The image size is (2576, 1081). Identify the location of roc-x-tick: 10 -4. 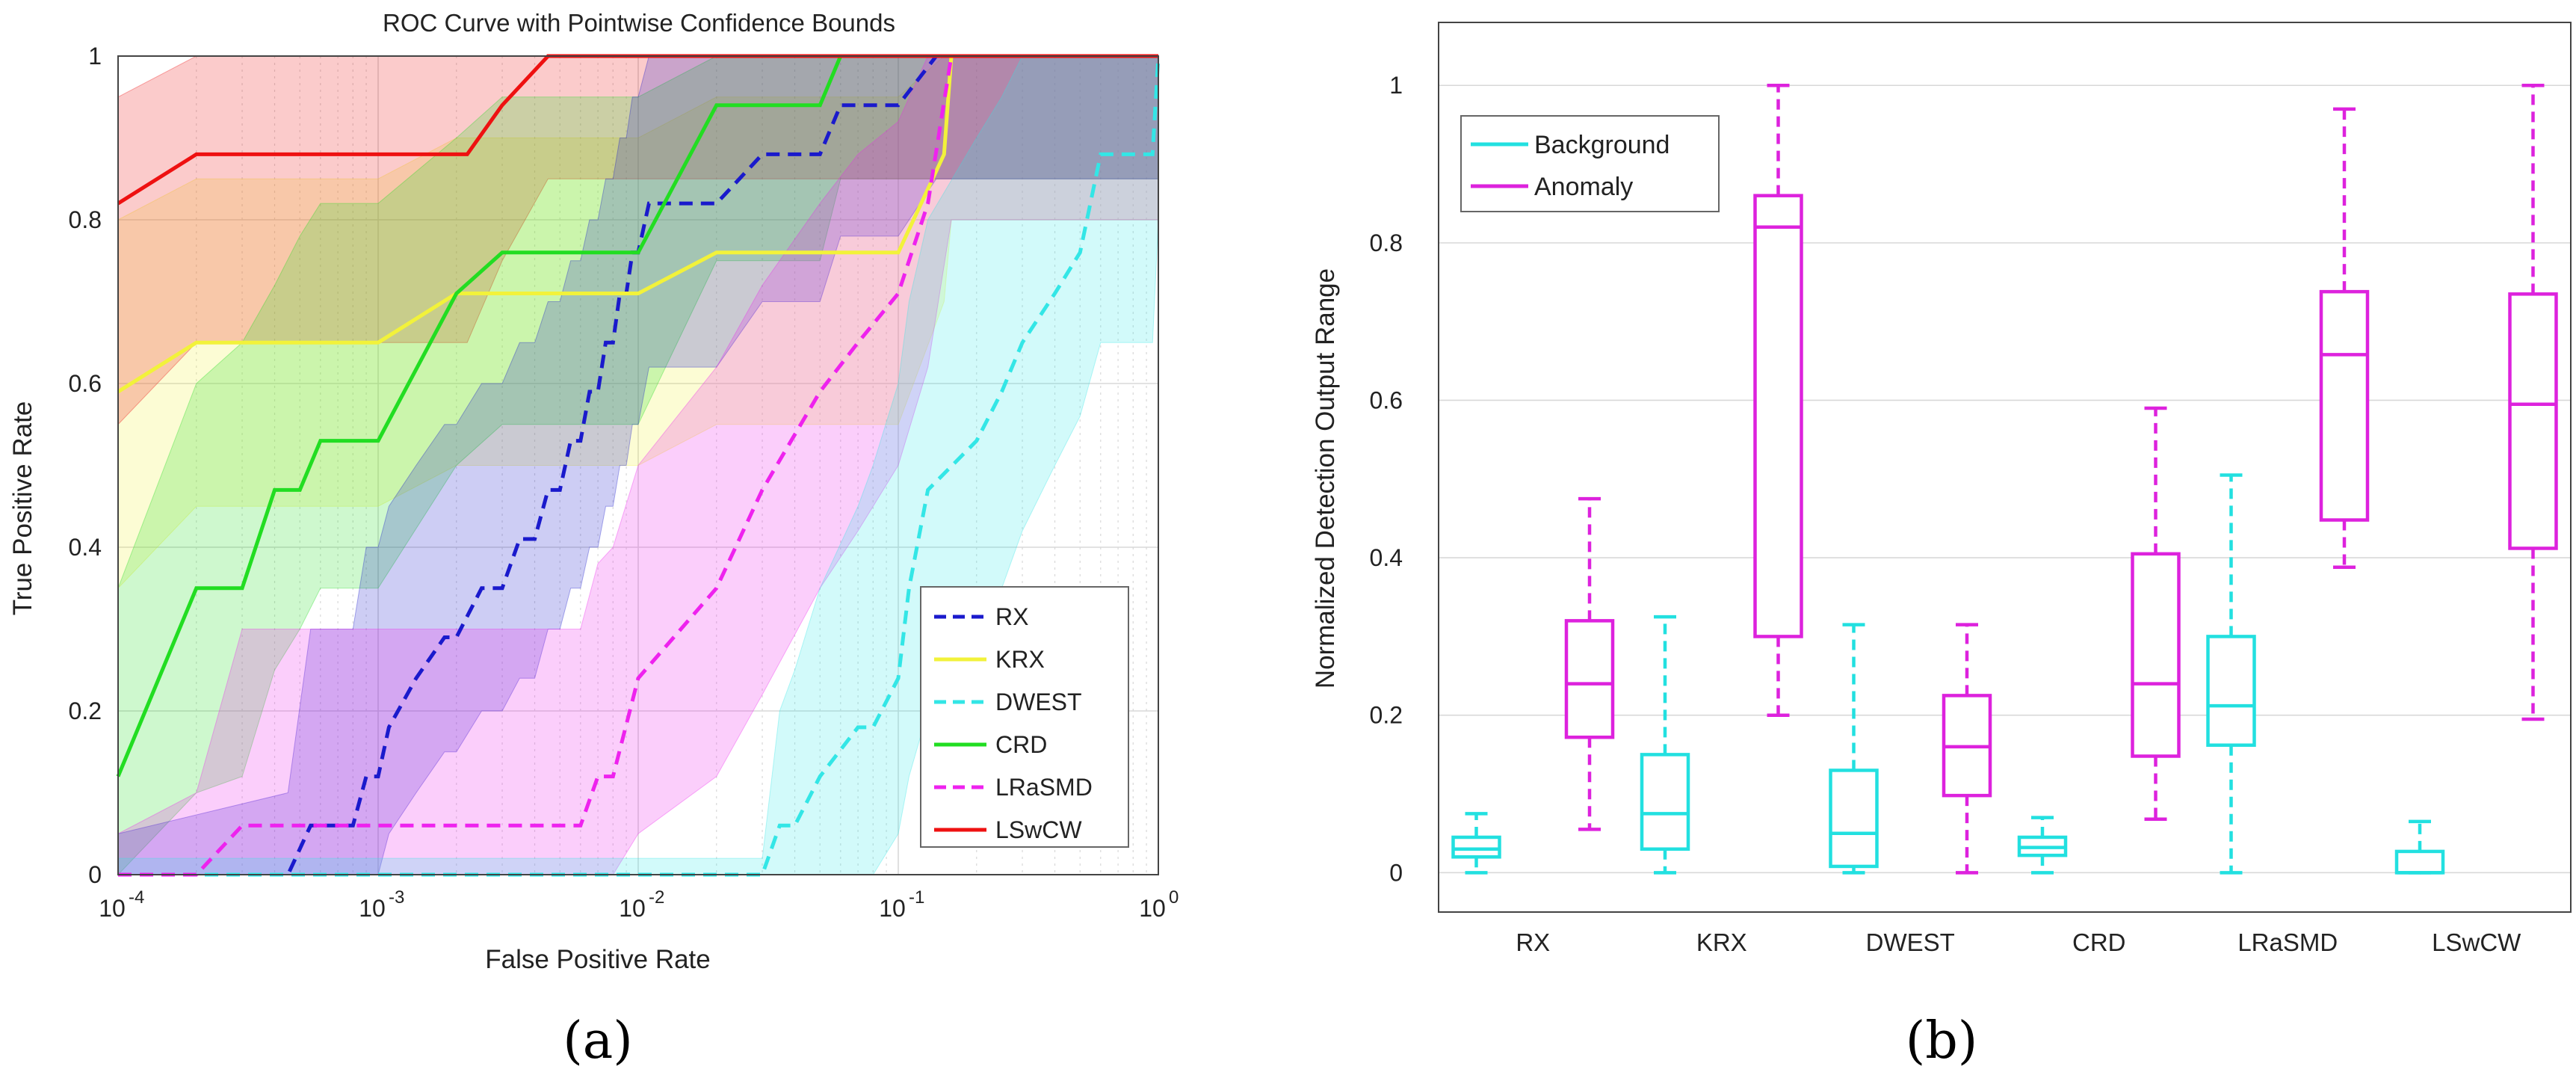
(122, 905).